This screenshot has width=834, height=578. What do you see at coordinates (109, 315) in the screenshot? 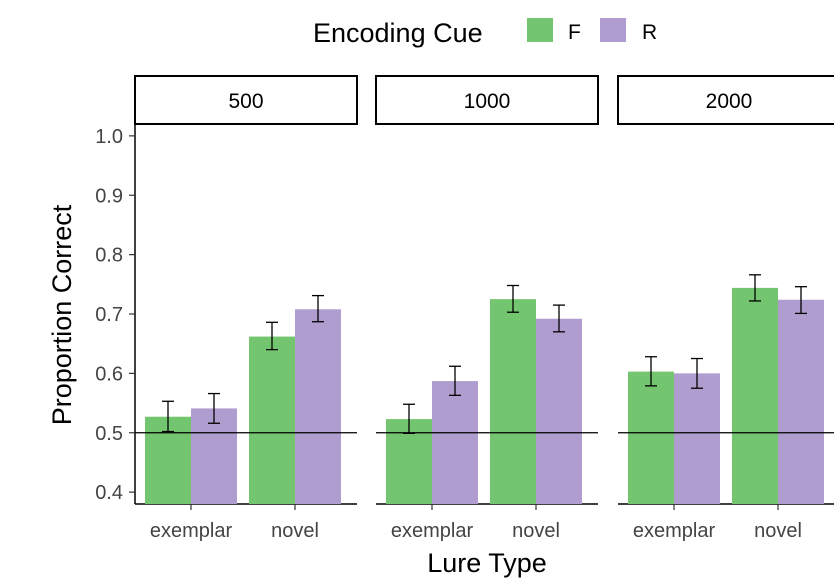
I see `y-tick-label: 0.7` at bounding box center [109, 315].